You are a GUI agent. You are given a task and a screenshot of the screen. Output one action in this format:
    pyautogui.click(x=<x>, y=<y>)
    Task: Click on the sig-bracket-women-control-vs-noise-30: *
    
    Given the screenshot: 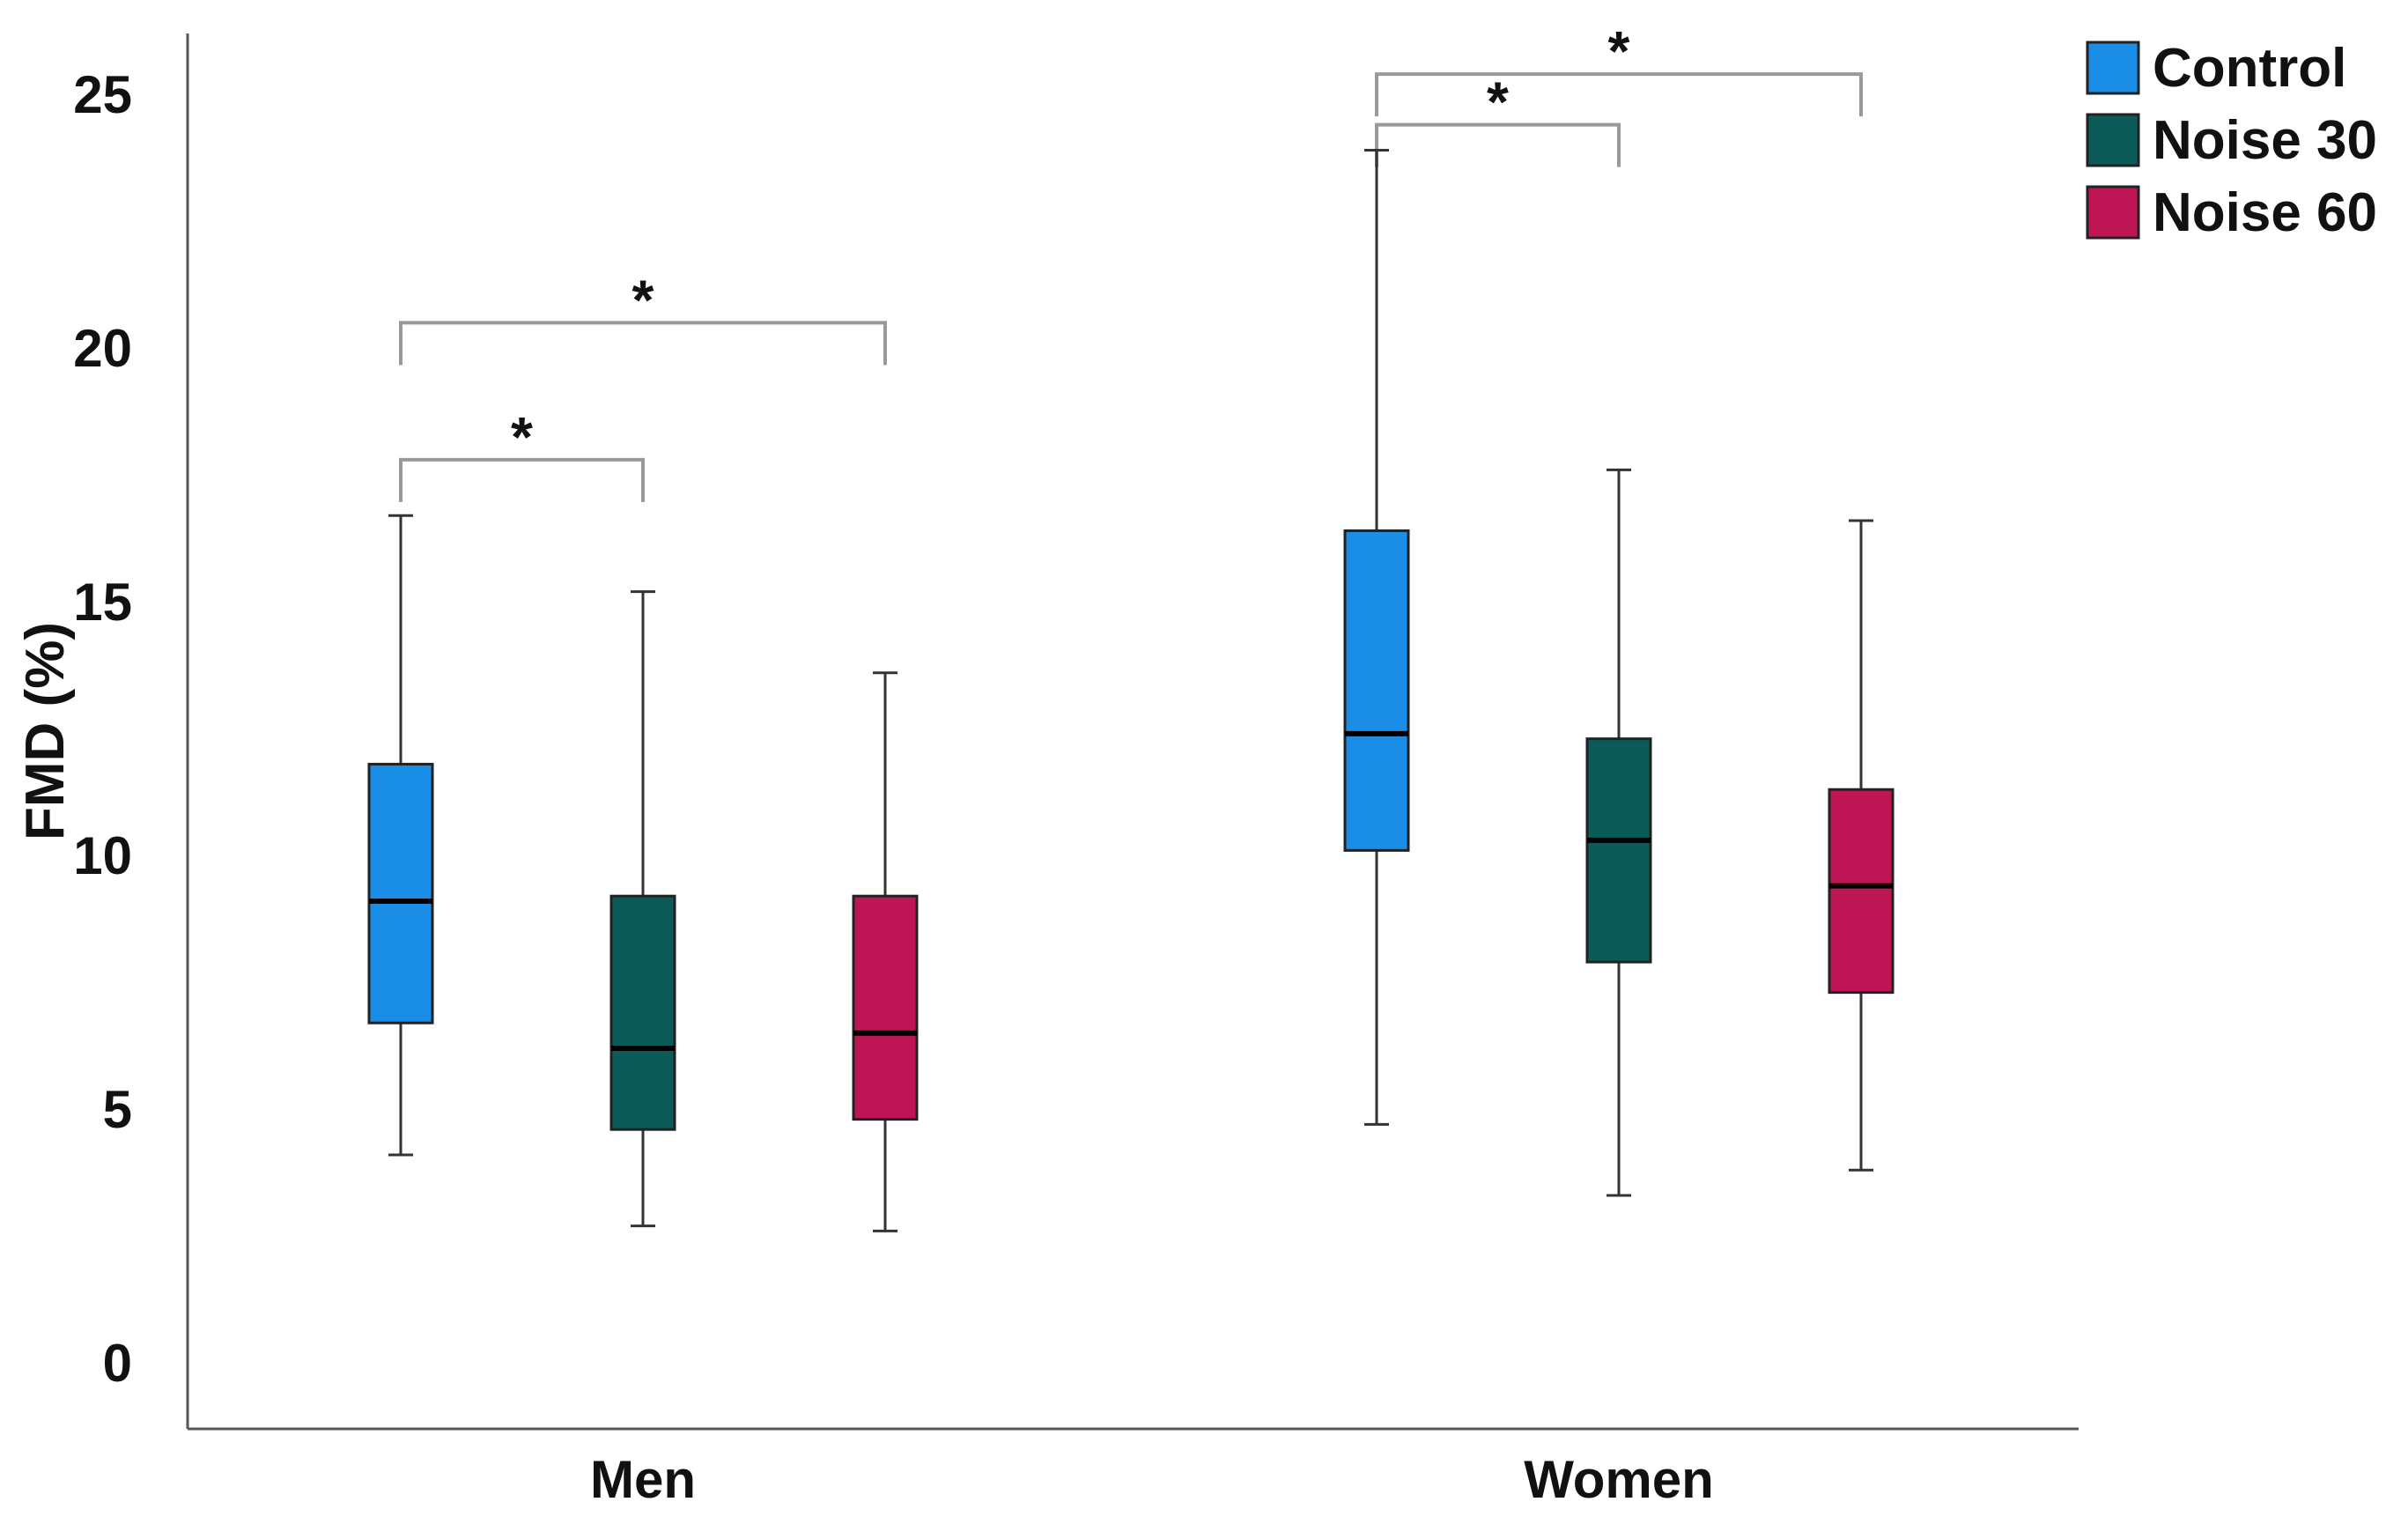 What is the action you would take?
    pyautogui.click(x=1498, y=118)
    